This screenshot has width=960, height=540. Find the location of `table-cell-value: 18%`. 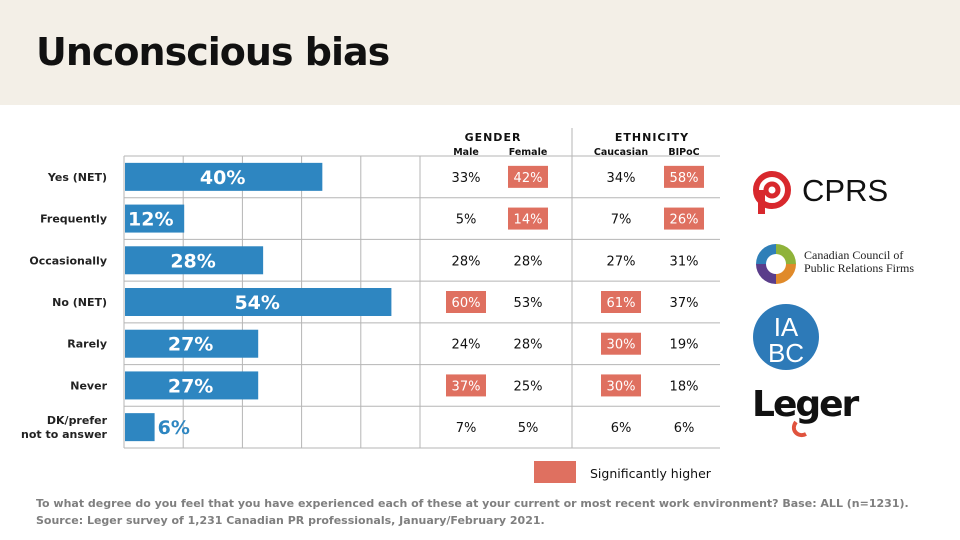

table-cell-value: 18% is located at coordinates (684, 386).